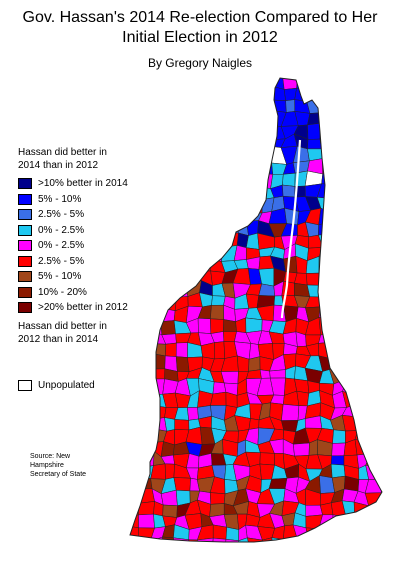 The image size is (400, 565). Describe the element at coordinates (200, 37) in the screenshot. I see `map-title-line2: Initial Election in 2012` at that location.